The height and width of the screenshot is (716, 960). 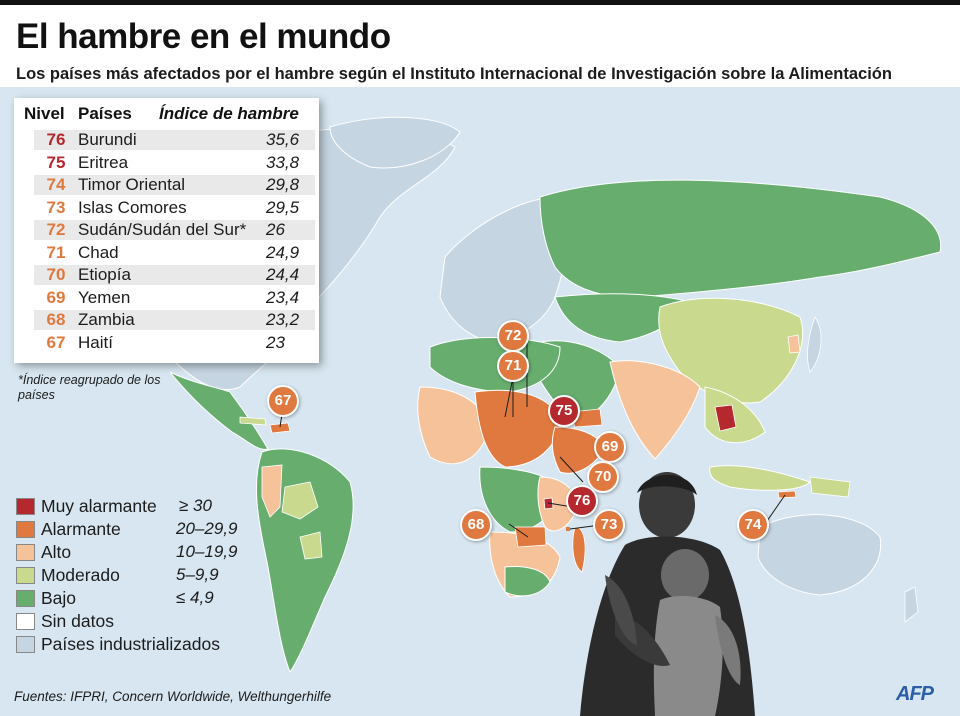 What do you see at coordinates (174, 343) in the screenshot?
I see `table-row: 67 Haití 23` at bounding box center [174, 343].